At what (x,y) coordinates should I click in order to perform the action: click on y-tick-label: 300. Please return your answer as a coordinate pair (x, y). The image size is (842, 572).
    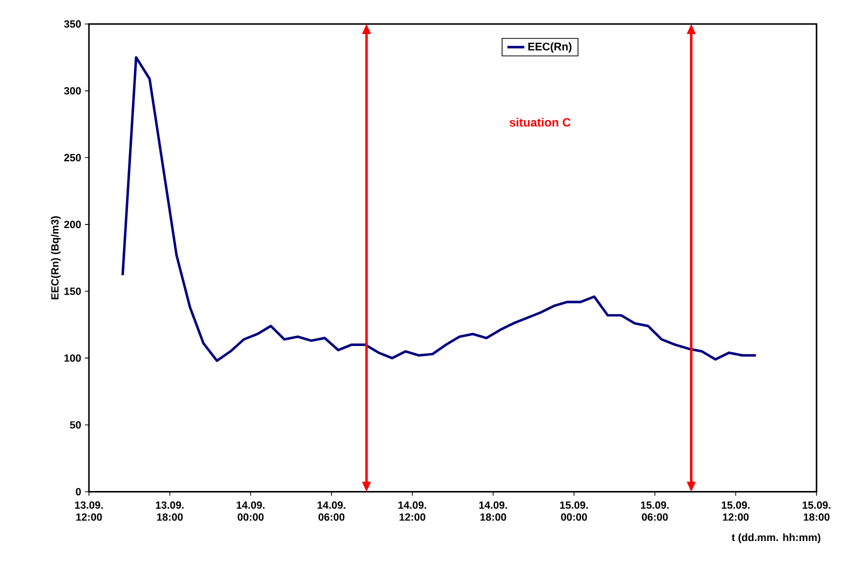
    Looking at the image, I should click on (72, 91).